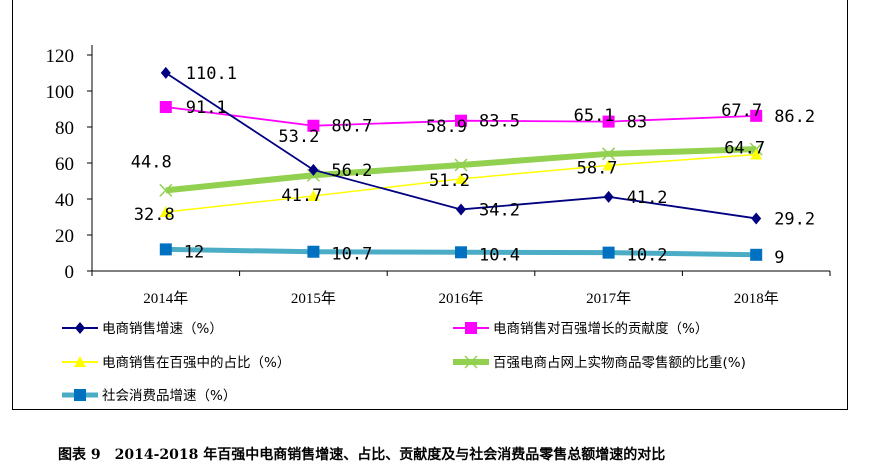  Describe the element at coordinates (460, 298) in the screenshot. I see `x-tick-label: 2016年` at that location.